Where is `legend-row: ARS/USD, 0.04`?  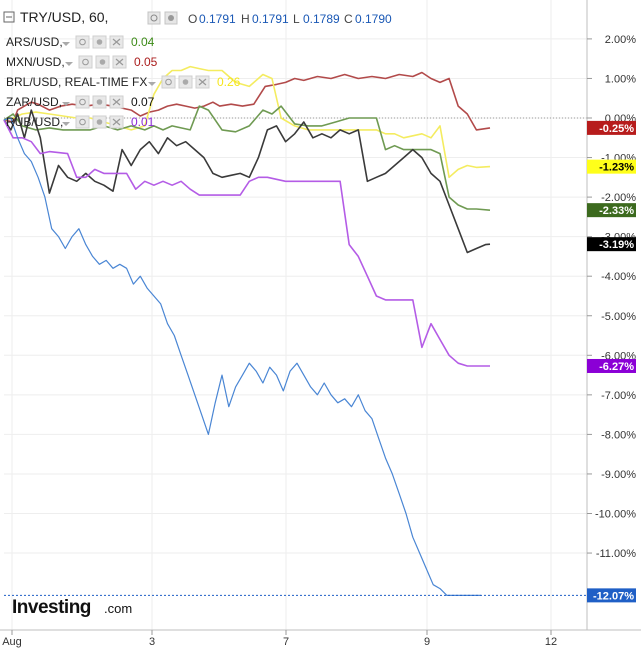
legend-row: ARS/USD, 0.04 is located at coordinates (80, 42).